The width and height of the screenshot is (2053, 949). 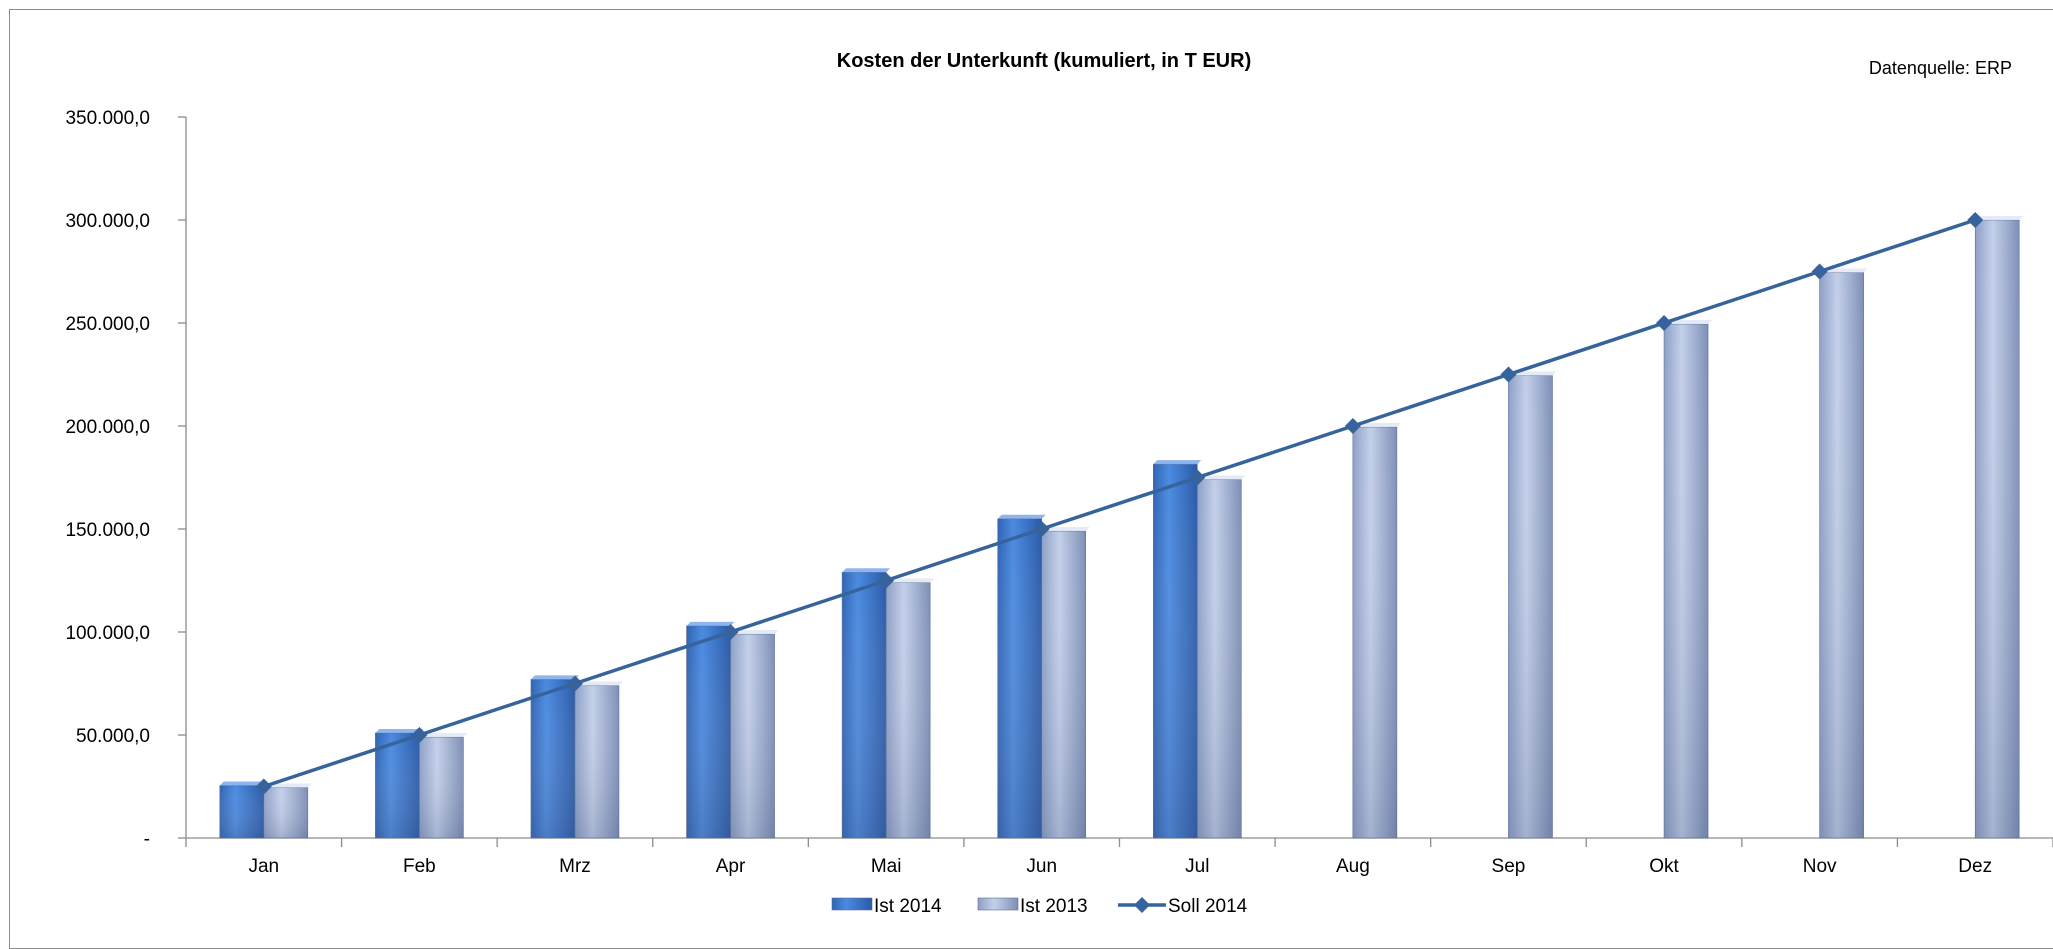 What do you see at coordinates (107, 530) in the screenshot?
I see `y-tick-label: 150.000,0` at bounding box center [107, 530].